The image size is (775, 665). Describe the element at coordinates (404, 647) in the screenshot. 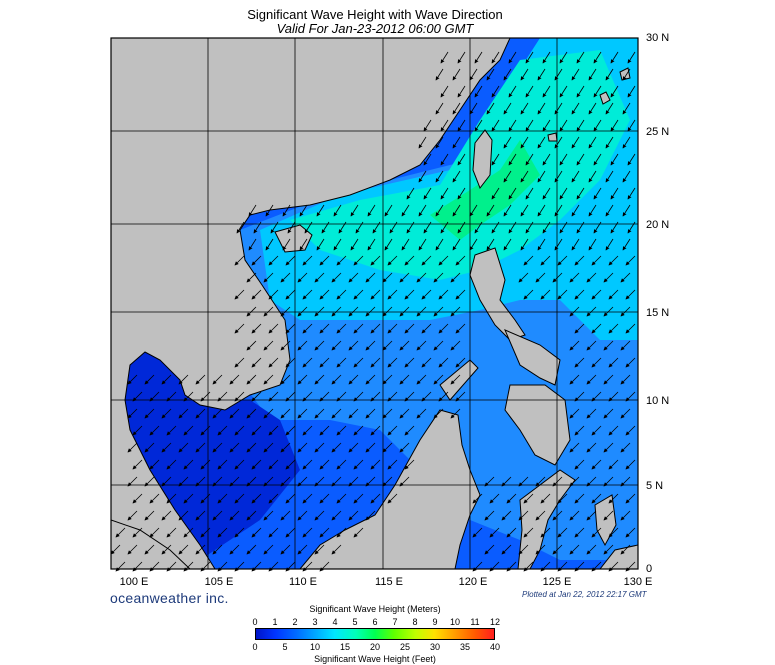

I see `colorbar-feet-tick: 25` at that location.